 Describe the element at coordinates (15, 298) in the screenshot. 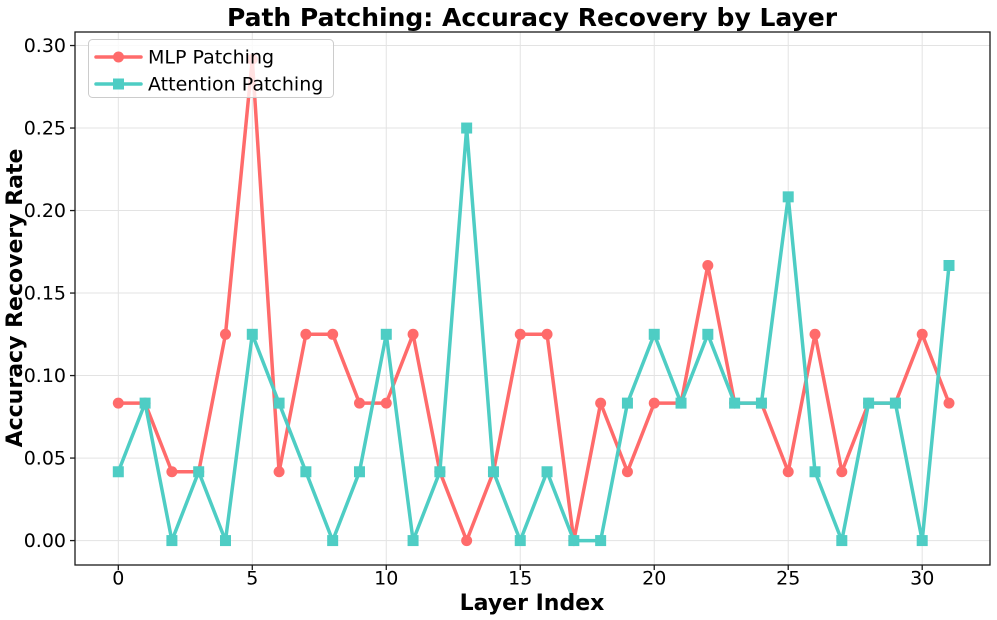

I see `y-axis-label: Accuracy Recovery Rate` at that location.